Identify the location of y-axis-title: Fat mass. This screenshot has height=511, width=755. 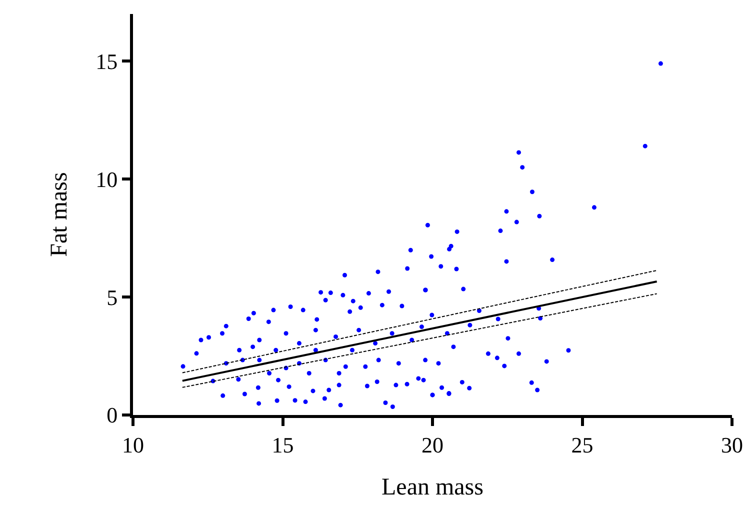
(59, 214).